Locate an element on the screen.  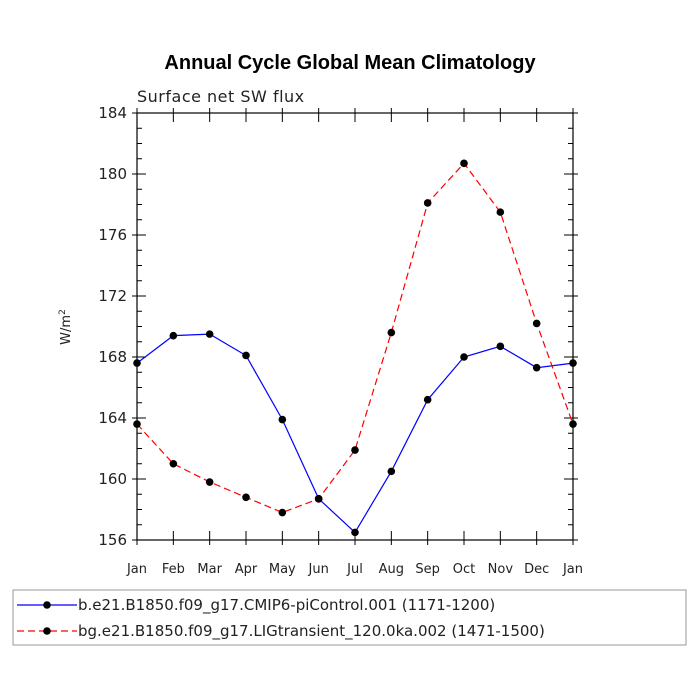
y-axis-label: W/m2 is located at coordinates (66, 327).